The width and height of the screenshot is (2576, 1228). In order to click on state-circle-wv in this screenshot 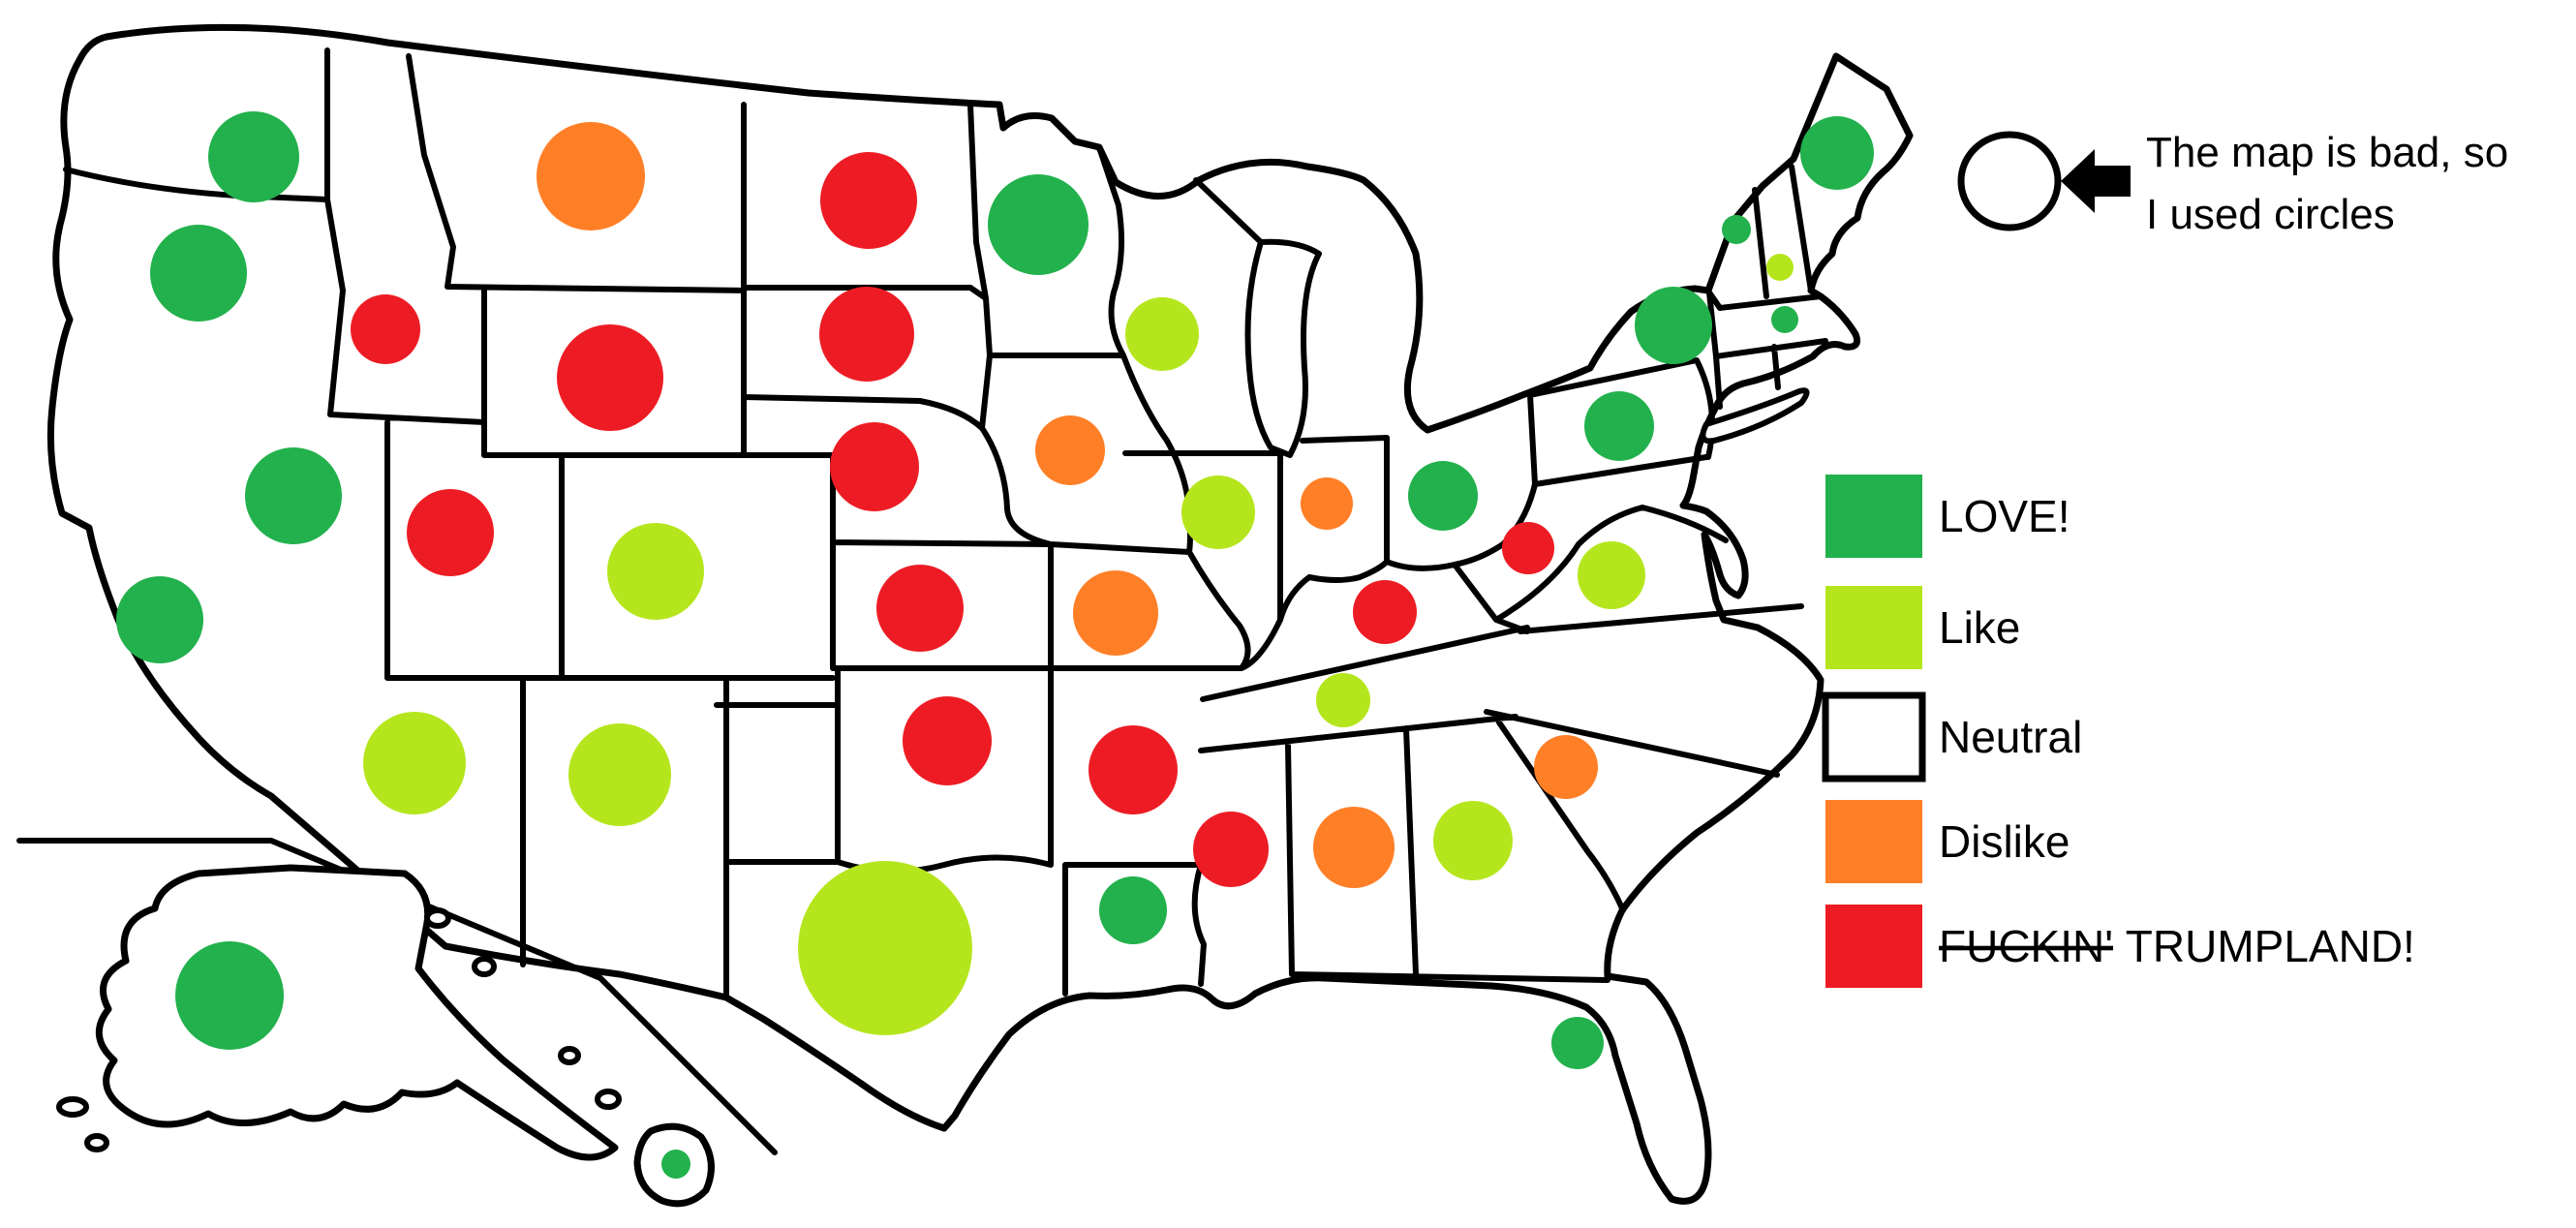, I will do `click(1528, 548)`.